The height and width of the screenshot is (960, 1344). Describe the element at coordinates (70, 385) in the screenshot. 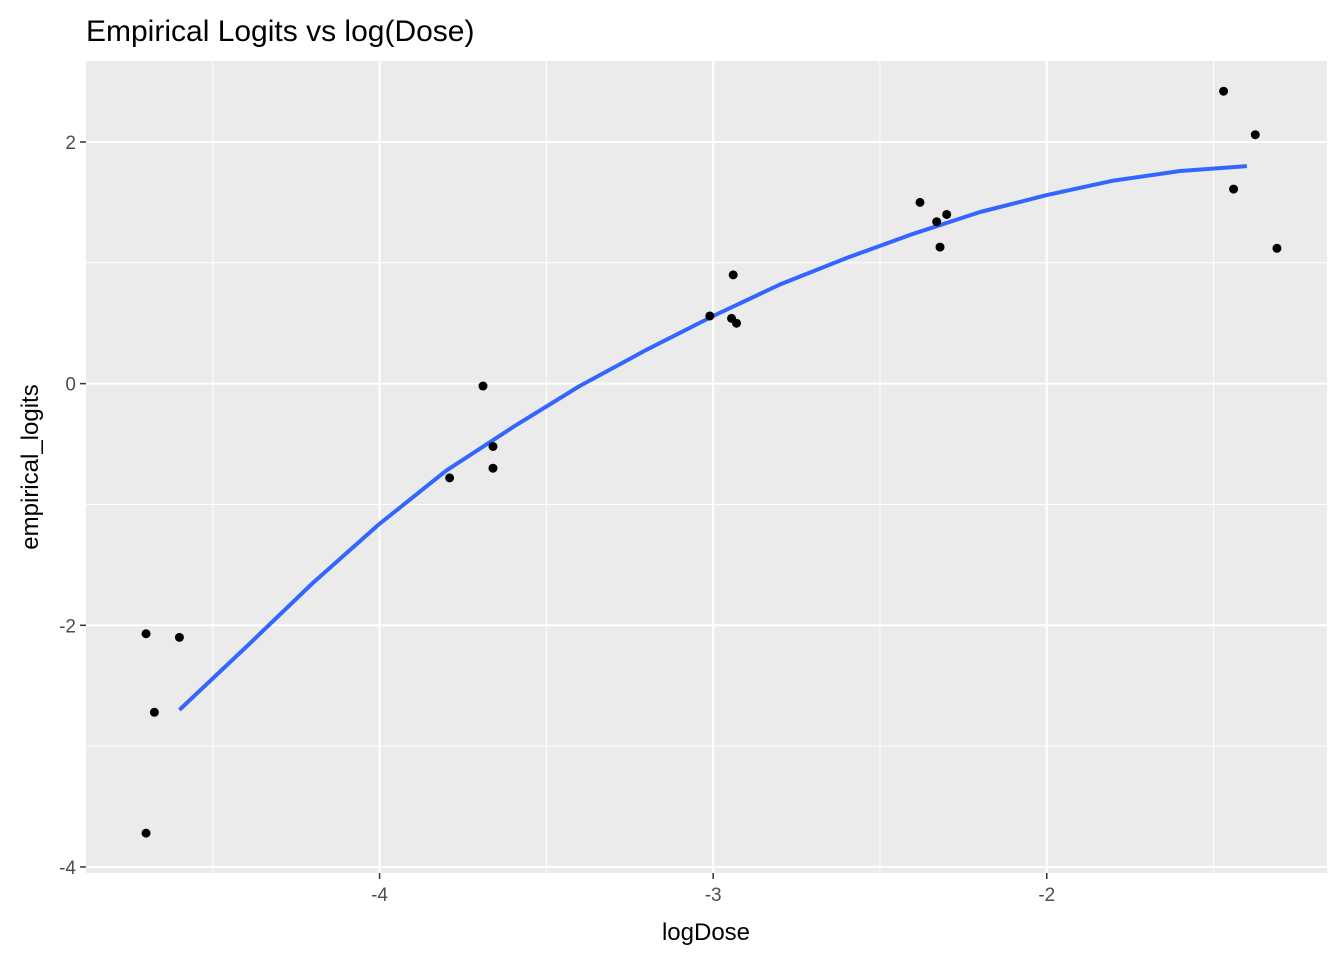

I see `y-tick-label: 0` at that location.